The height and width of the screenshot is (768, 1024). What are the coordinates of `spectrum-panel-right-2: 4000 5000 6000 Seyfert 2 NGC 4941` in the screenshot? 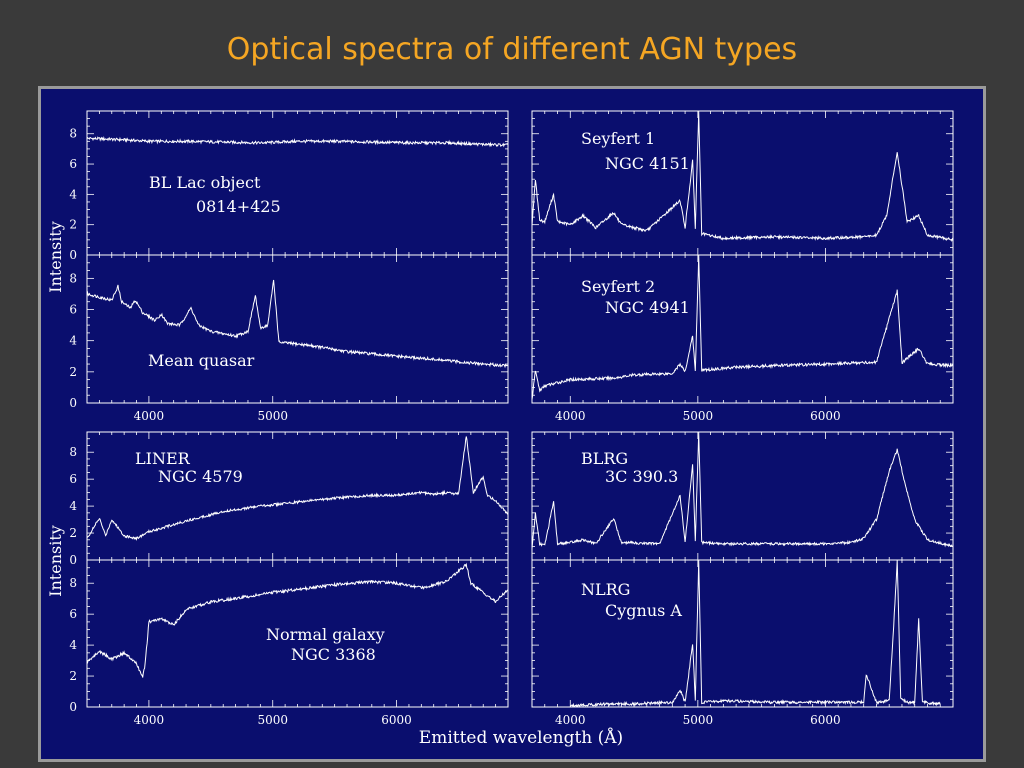 It's located at (742, 338).